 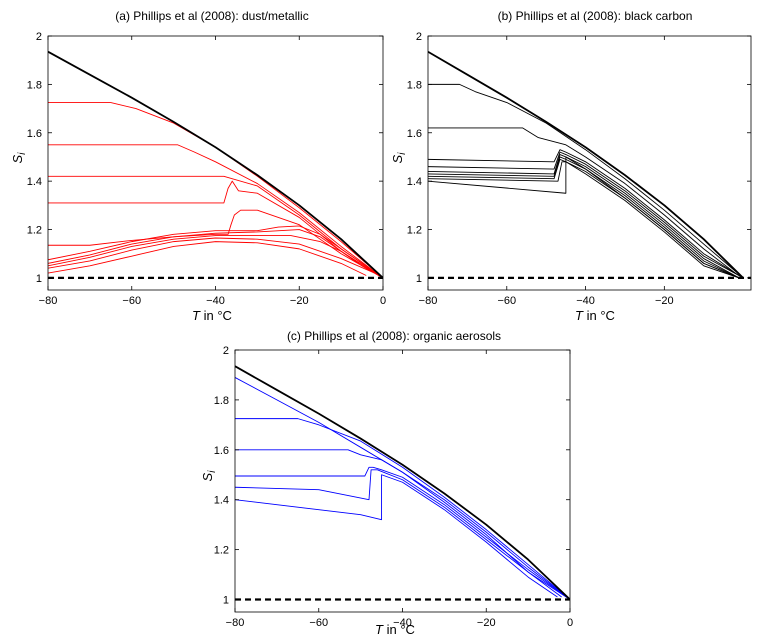 What do you see at coordinates (226, 601) in the screenshot?
I see `panel-c-ytick-label: 1` at bounding box center [226, 601].